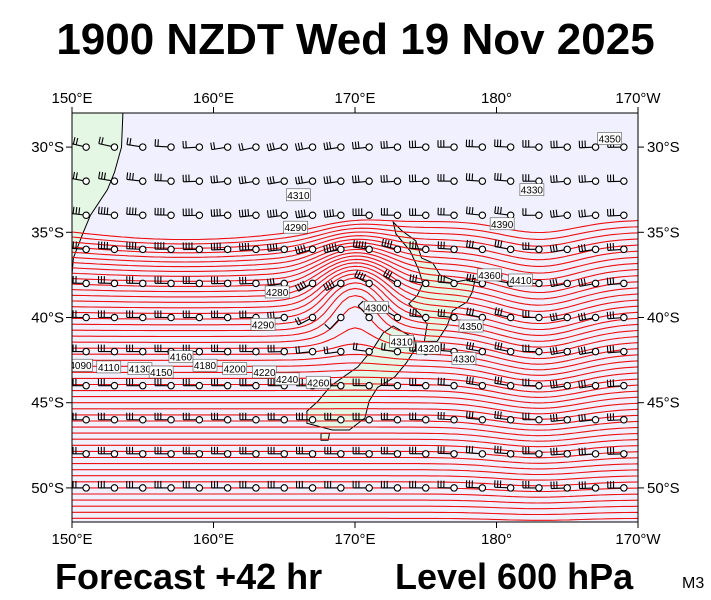 This screenshot has height=600, width=711. What do you see at coordinates (354, 539) in the screenshot?
I see `lon-label-bottom: 170°E` at bounding box center [354, 539].